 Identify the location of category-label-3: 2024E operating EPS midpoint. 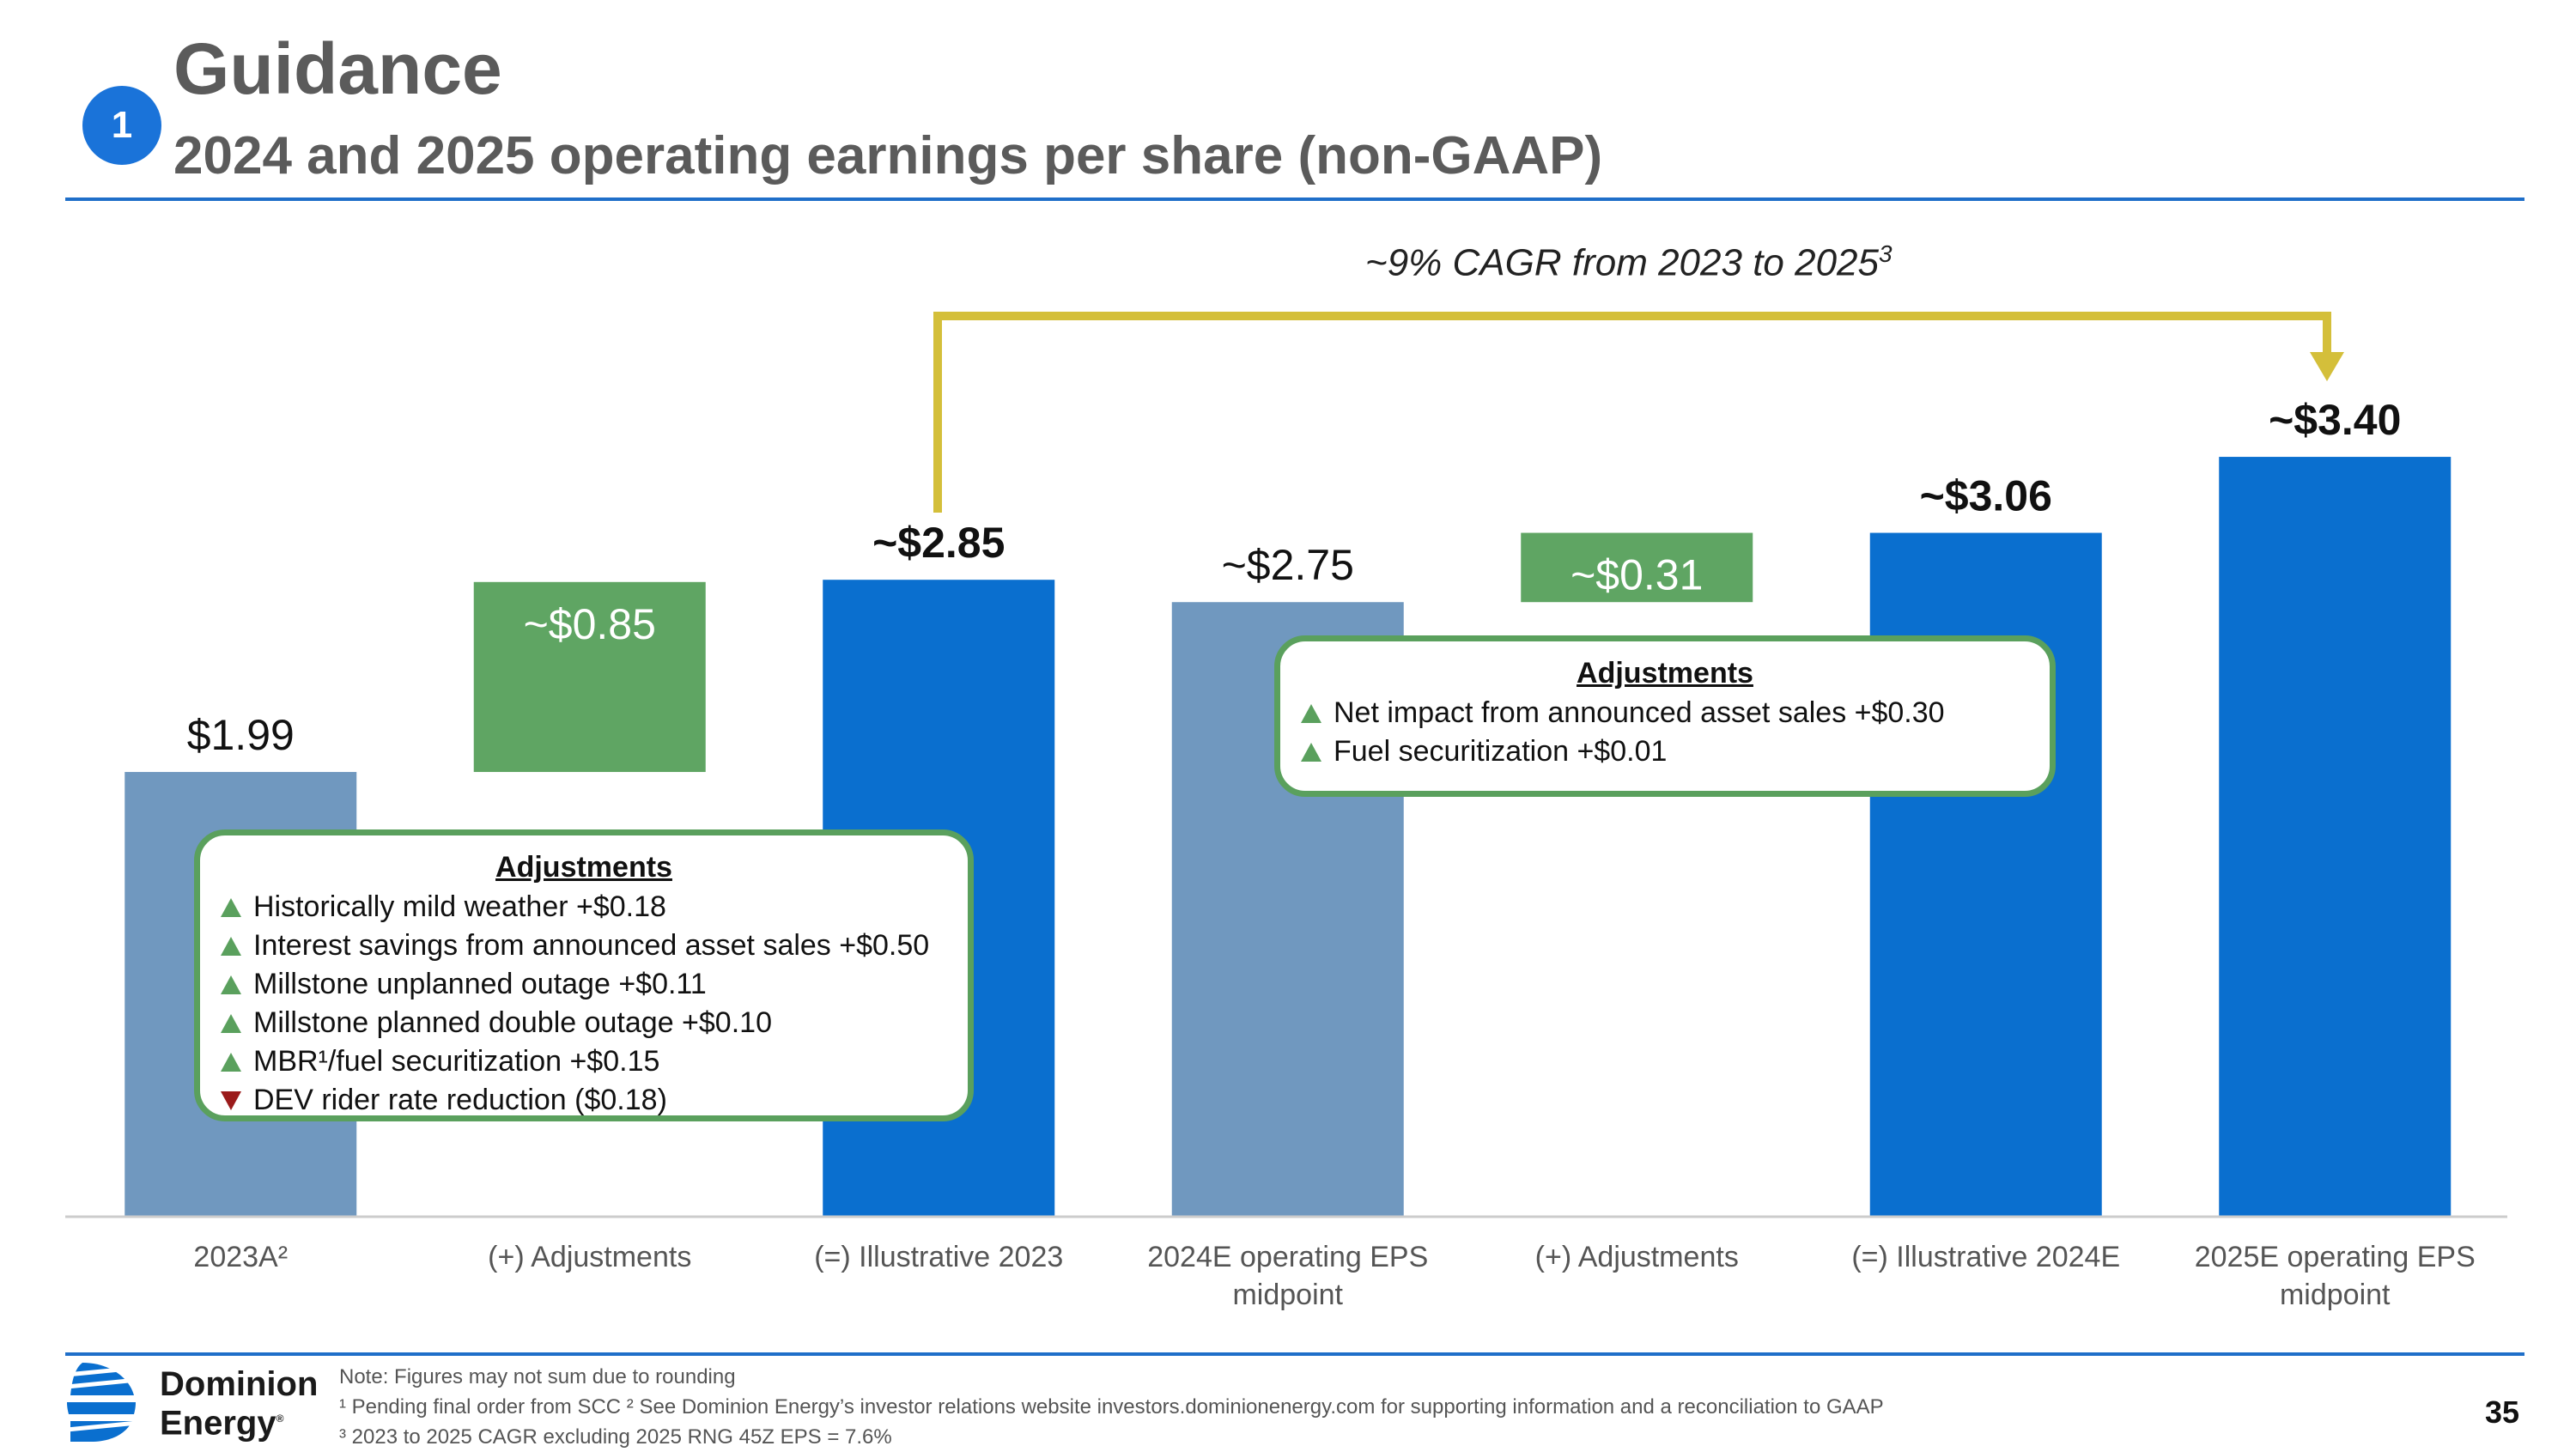
(1287, 1276).